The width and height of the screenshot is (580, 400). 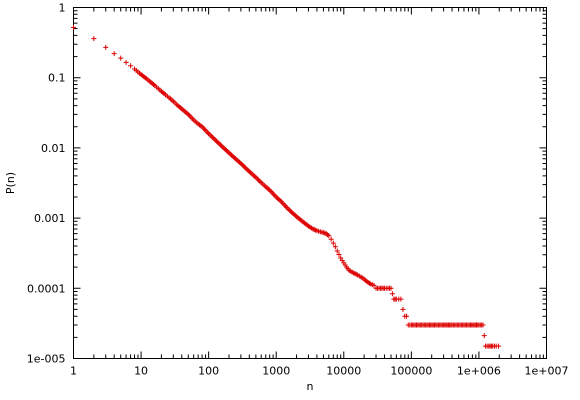 What do you see at coordinates (479, 371) in the screenshot?
I see `x-tick-label: 1e+006` at bounding box center [479, 371].